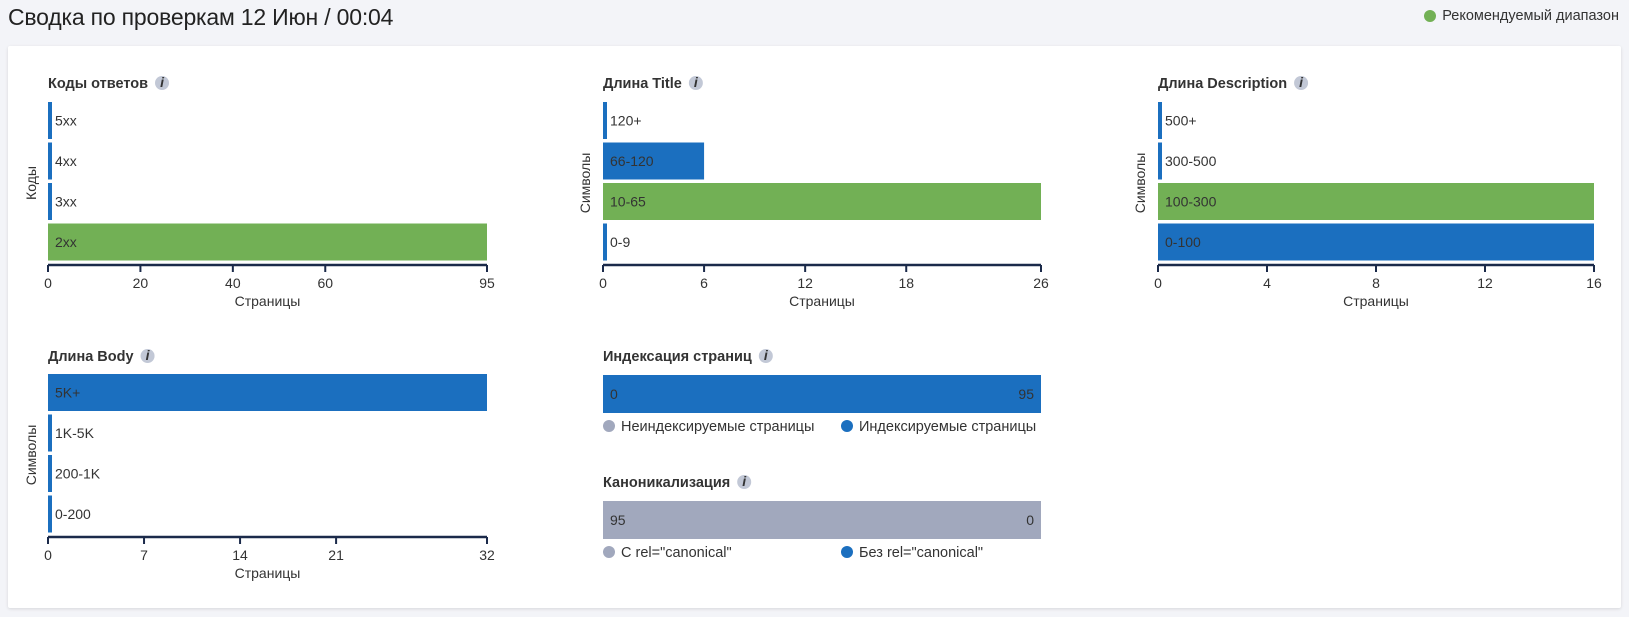 The height and width of the screenshot is (617, 1629). I want to click on chart-indexing-value-label-0: 0, so click(614, 394).